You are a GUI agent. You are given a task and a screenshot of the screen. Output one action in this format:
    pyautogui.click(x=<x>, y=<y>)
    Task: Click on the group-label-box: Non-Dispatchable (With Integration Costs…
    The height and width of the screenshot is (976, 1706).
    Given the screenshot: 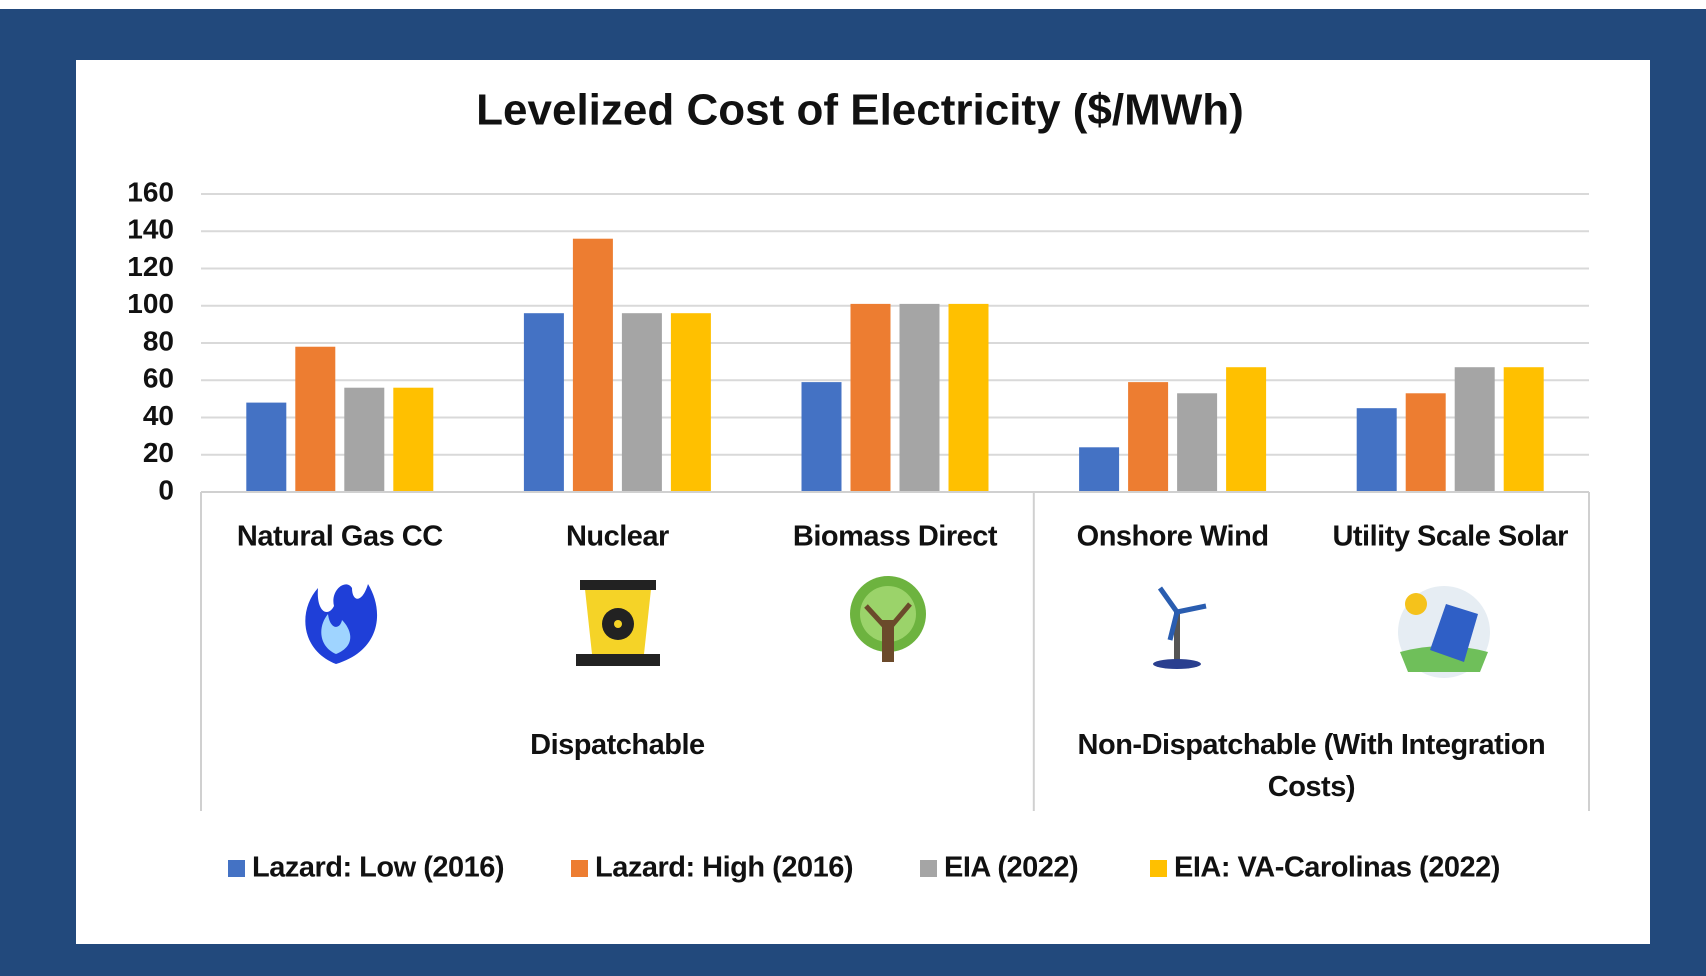 What is the action you would take?
    pyautogui.click(x=1311, y=766)
    